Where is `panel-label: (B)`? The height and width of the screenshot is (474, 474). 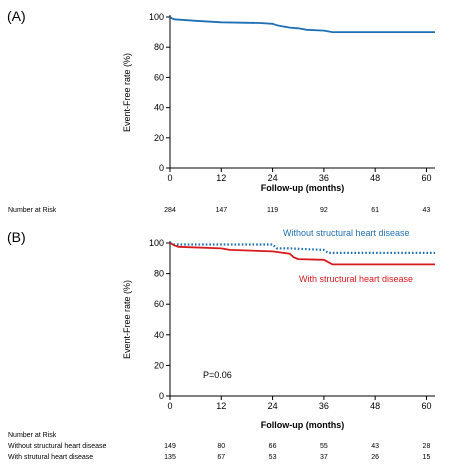
panel-label: (B) is located at coordinates (16, 237).